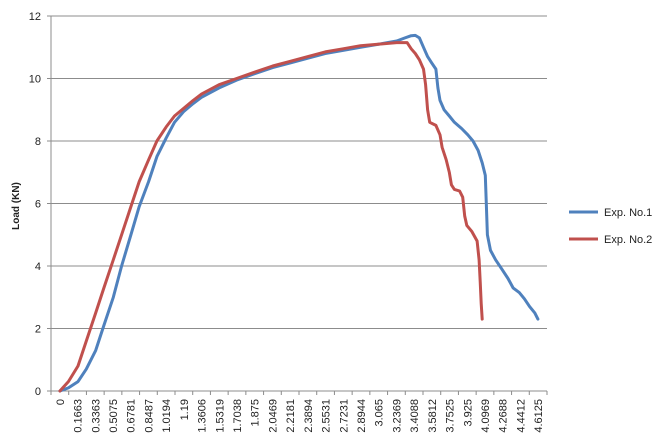 The height and width of the screenshot is (447, 657). I want to click on x-tick-label: 2.2181, so click(291, 416).